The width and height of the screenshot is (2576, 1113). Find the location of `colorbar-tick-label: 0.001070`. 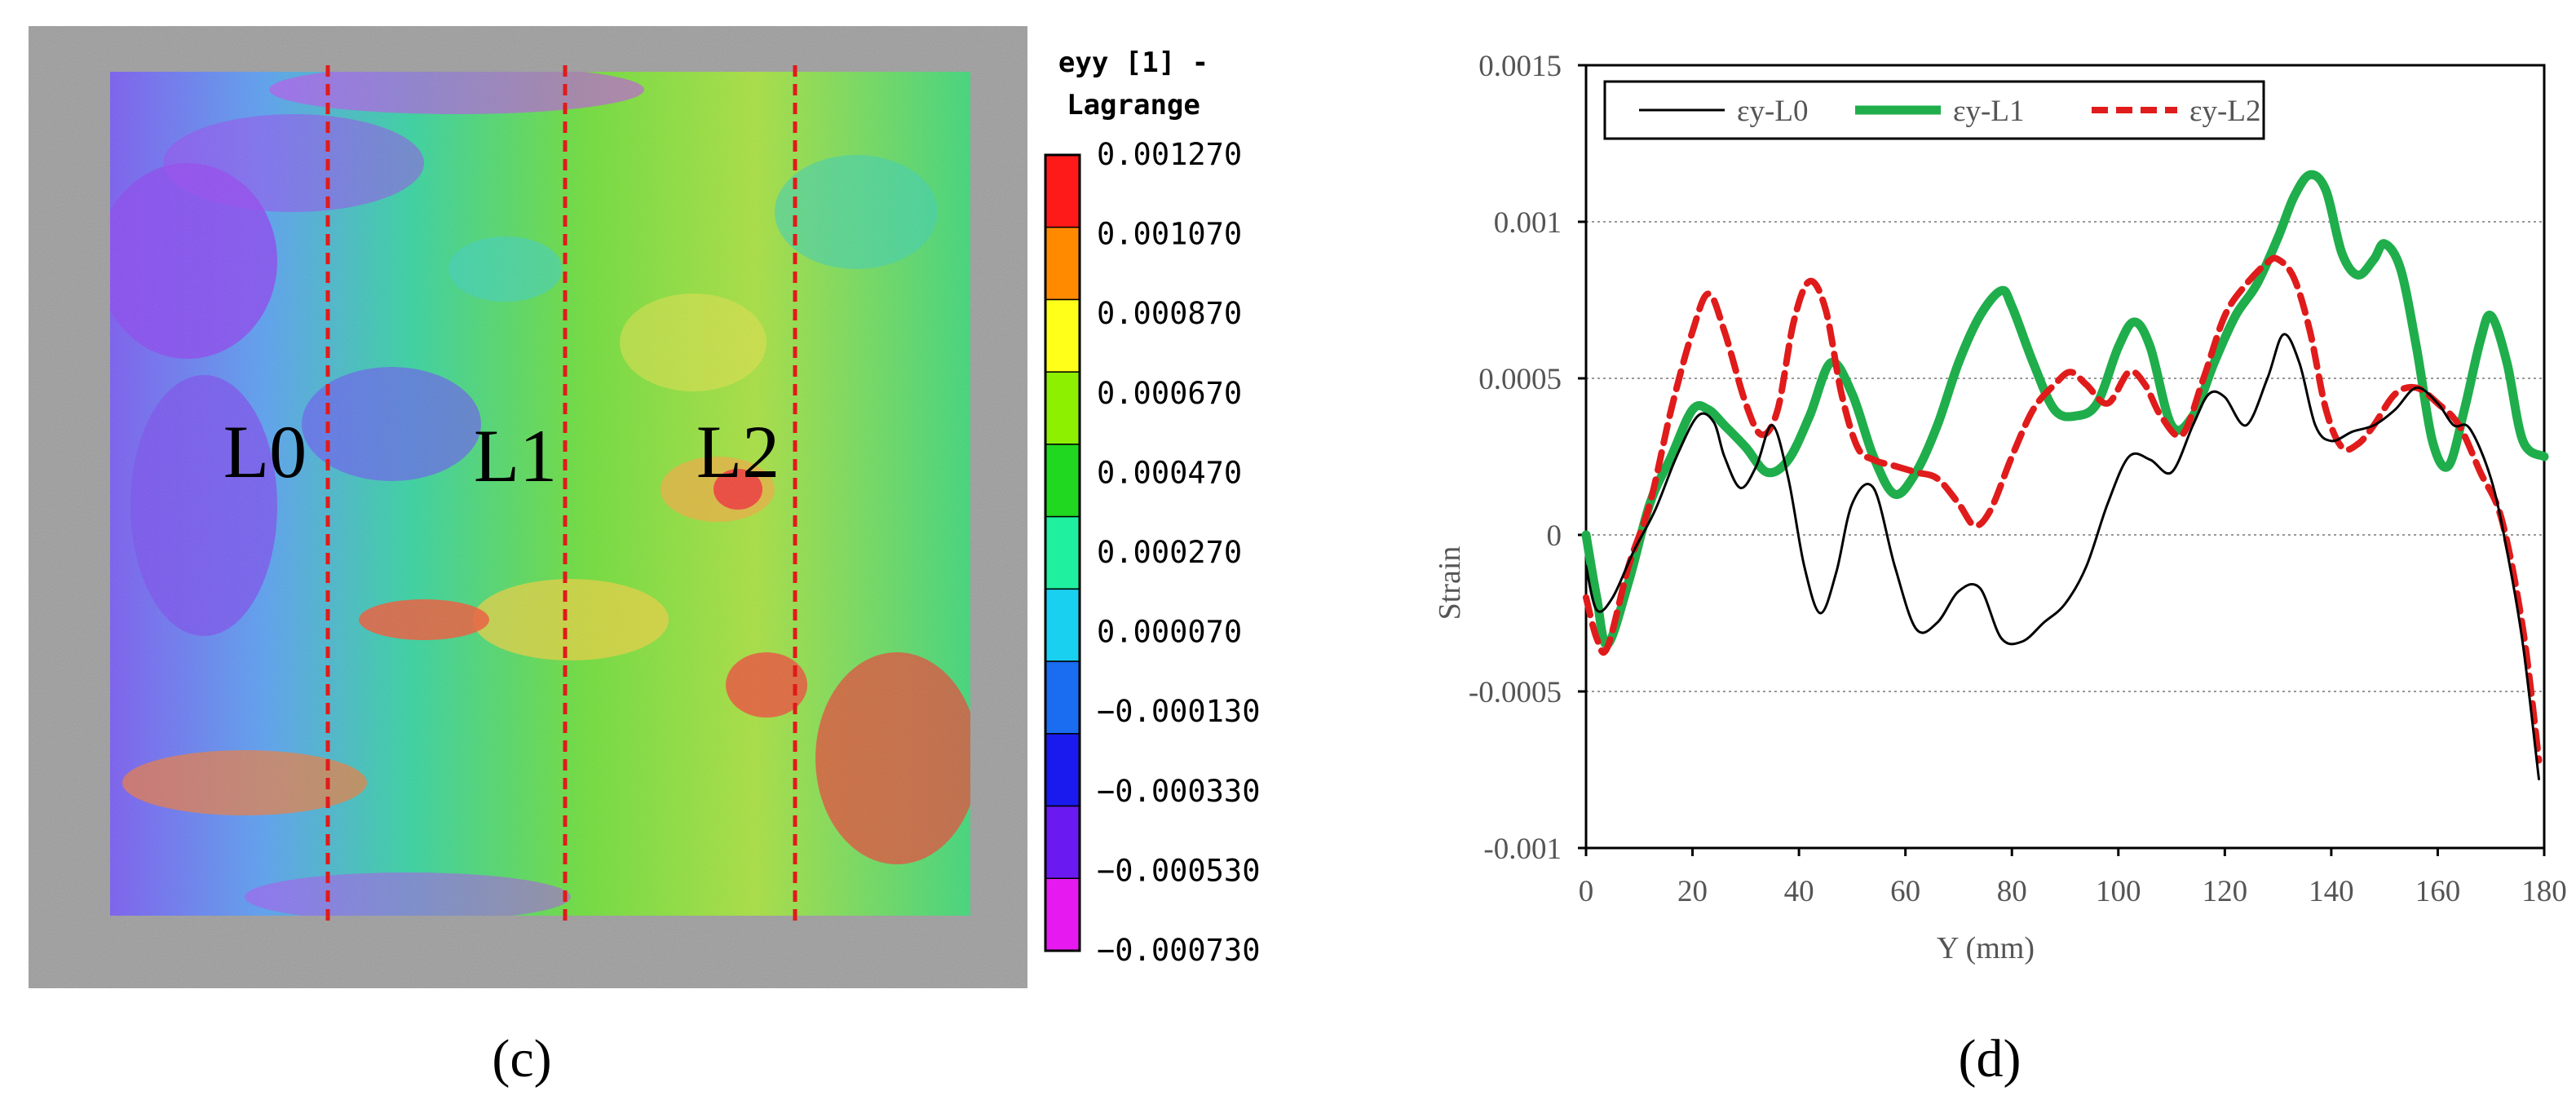

colorbar-tick-label: 0.001070 is located at coordinates (1169, 234).